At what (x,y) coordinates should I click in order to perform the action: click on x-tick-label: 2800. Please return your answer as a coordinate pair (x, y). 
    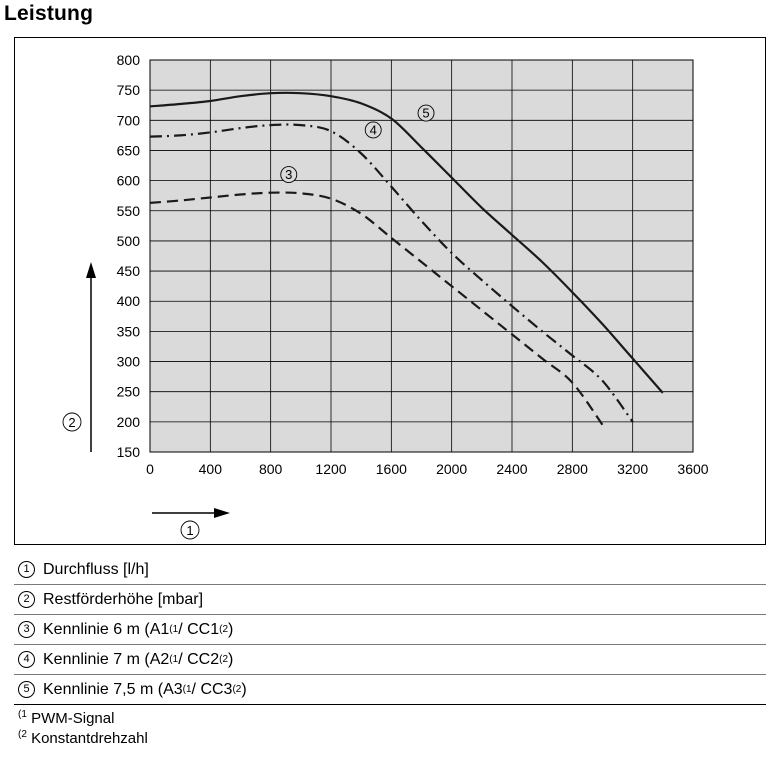
    Looking at the image, I should click on (572, 469).